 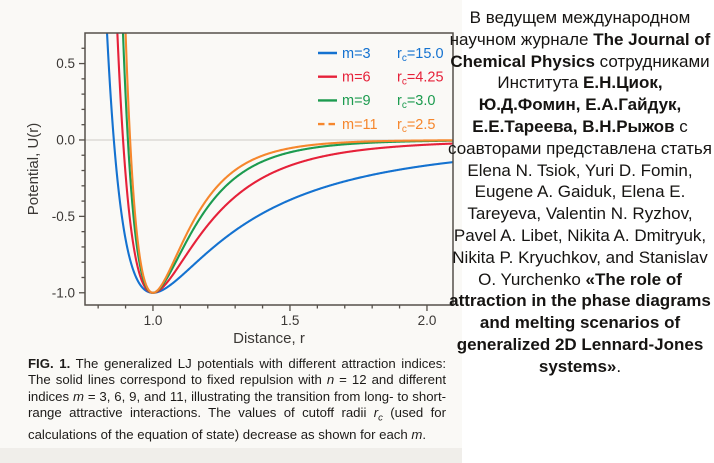 I want to click on x-axis-title: Distance, r, so click(x=269, y=338).